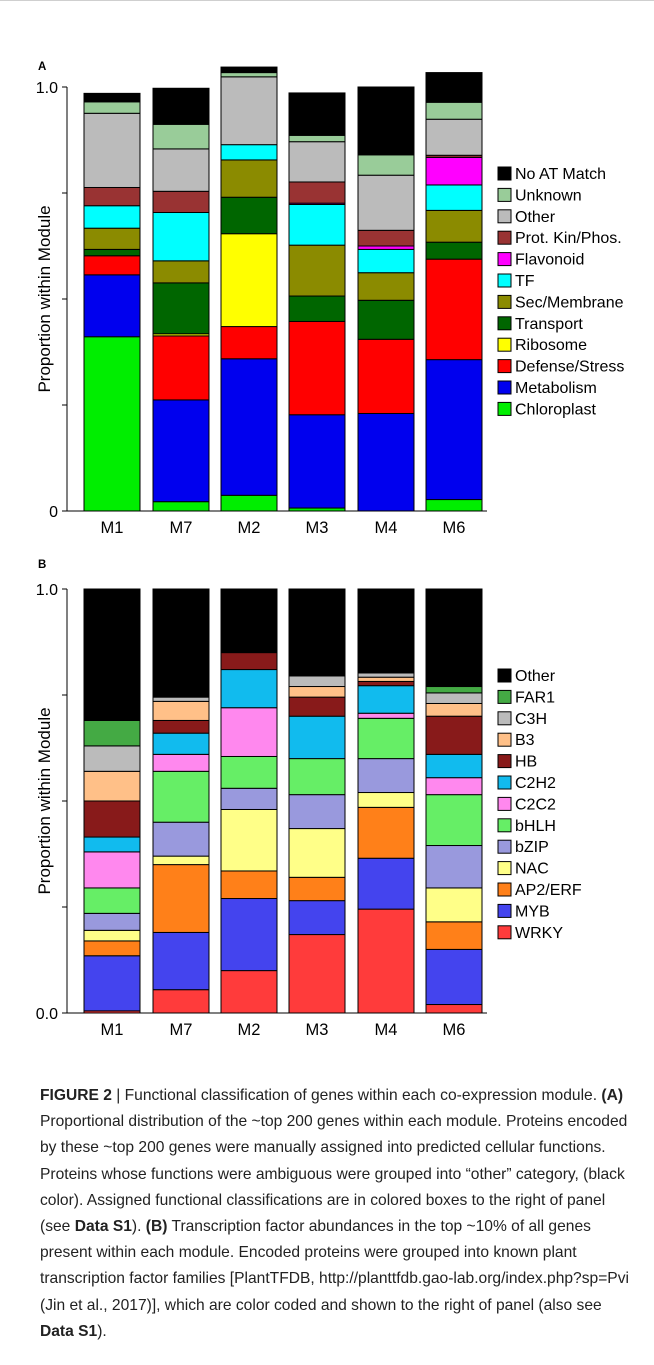 The width and height of the screenshot is (654, 1365). What do you see at coordinates (112, 900) in the screenshot?
I see `bar-segment-bhlh-m1` at bounding box center [112, 900].